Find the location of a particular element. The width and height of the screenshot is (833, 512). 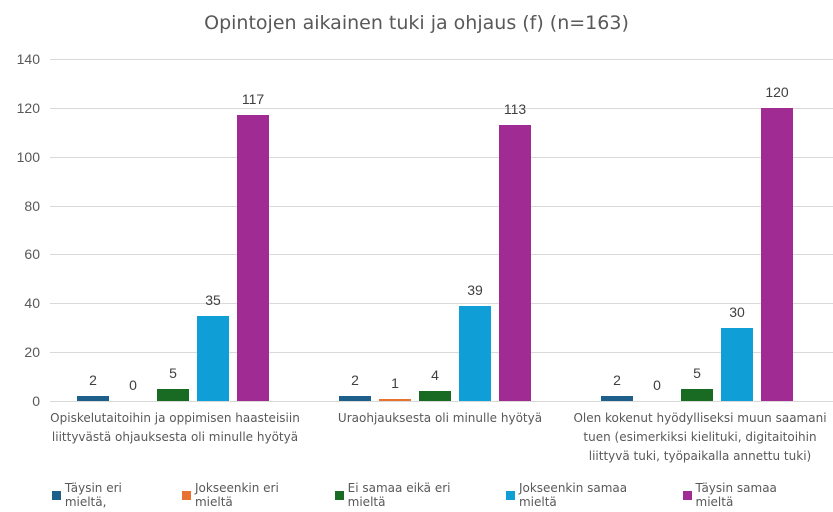

data-label: 113 is located at coordinates (515, 108).